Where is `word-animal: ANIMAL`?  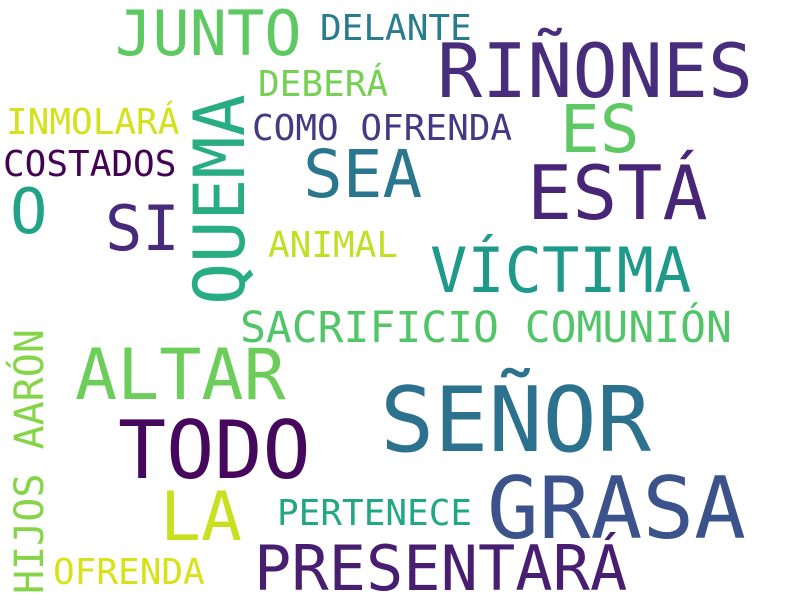 word-animal: ANIMAL is located at coordinates (333, 245).